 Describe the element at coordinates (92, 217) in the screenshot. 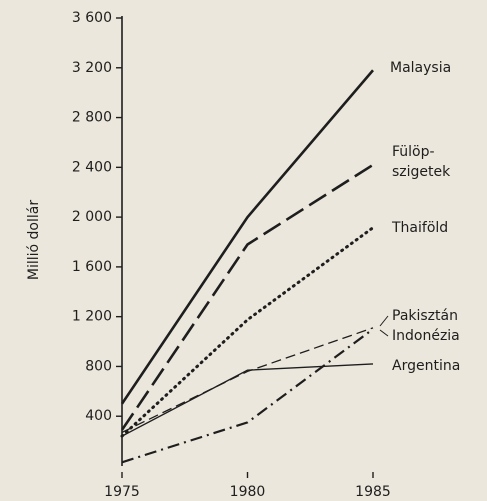

I see `y-tick-label: 2 000` at that location.